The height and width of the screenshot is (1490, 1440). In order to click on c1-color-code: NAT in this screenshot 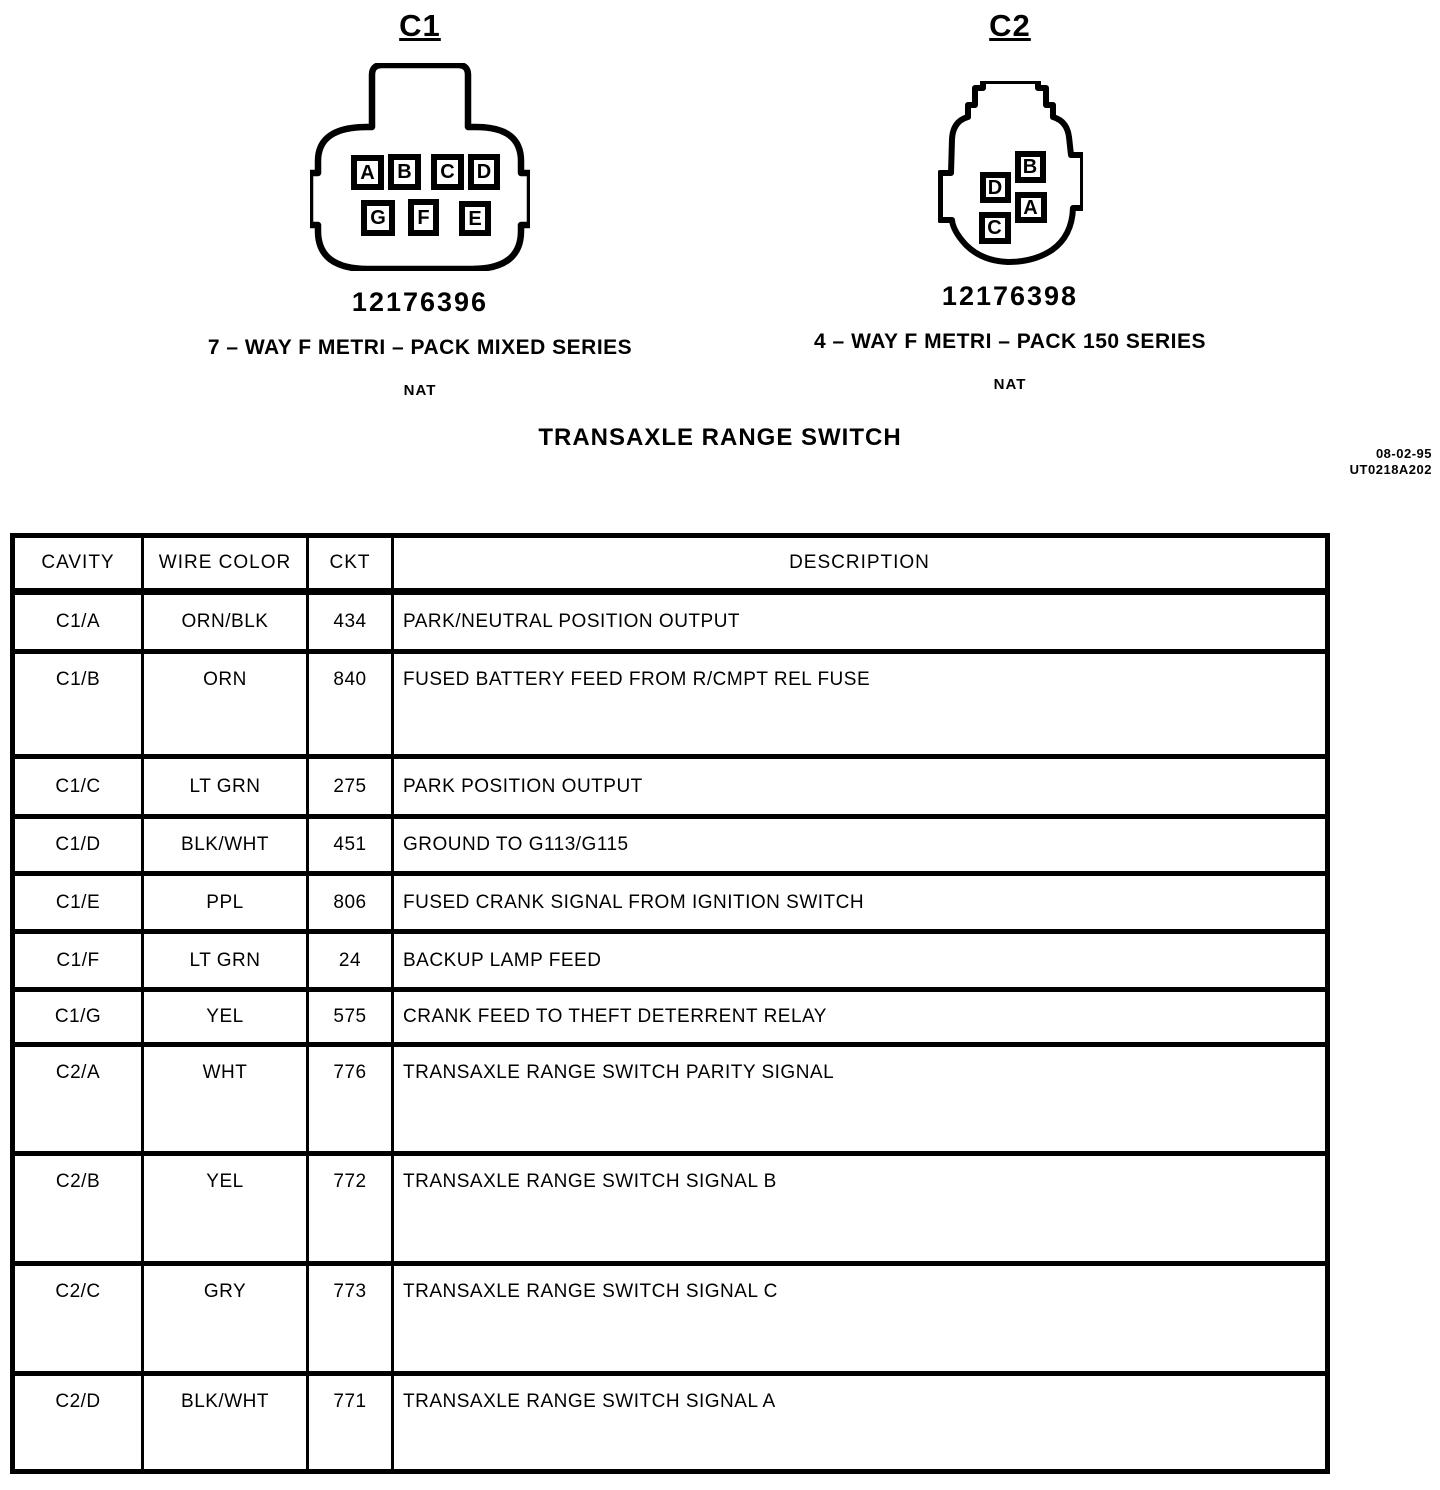, I will do `click(420, 390)`.